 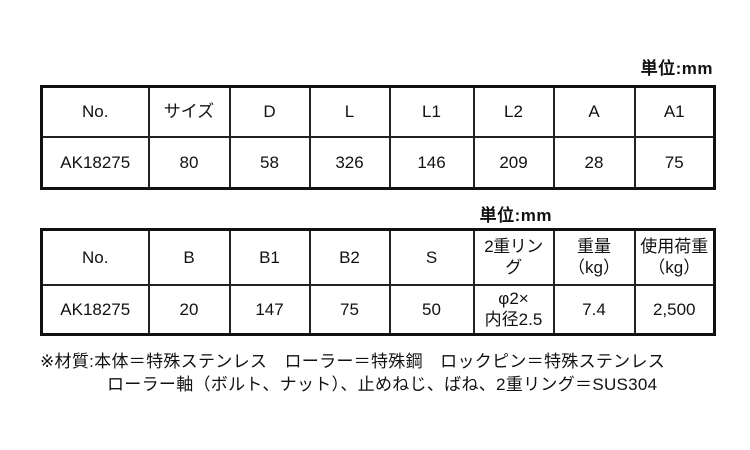 I want to click on table2-header-row: No. B B1 B2 S 2重リング 重量 （kg） 使用荷重 （kg）, so click(x=378, y=257).